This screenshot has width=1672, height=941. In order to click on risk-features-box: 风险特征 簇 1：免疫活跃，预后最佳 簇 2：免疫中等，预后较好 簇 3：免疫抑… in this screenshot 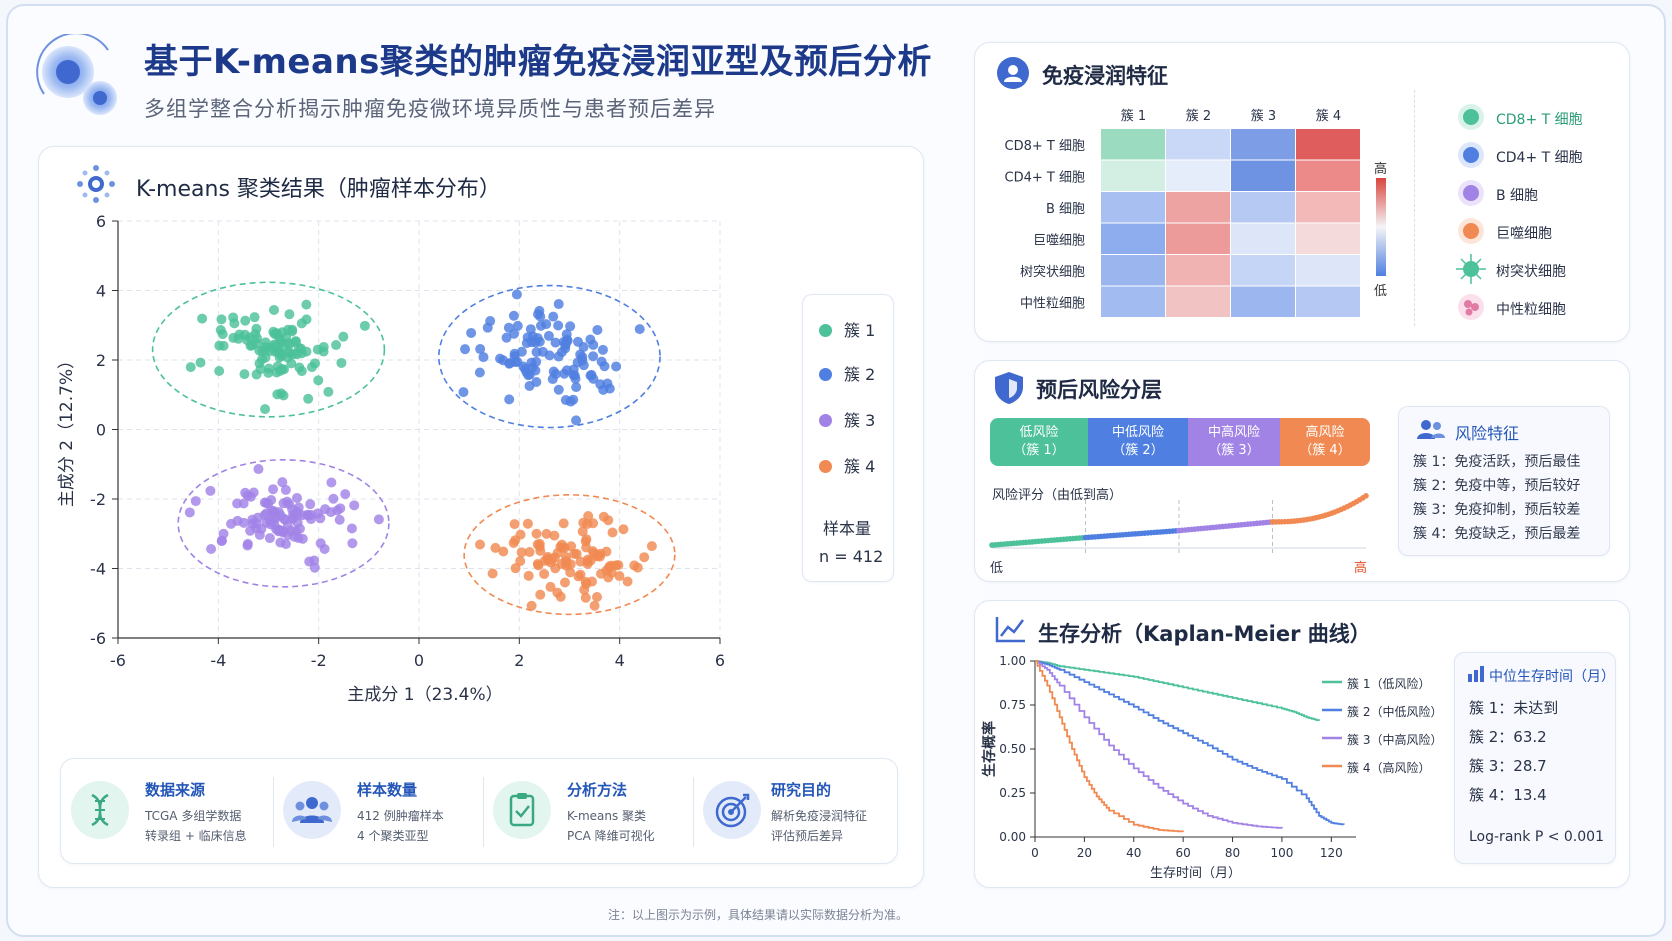, I will do `click(1504, 481)`.